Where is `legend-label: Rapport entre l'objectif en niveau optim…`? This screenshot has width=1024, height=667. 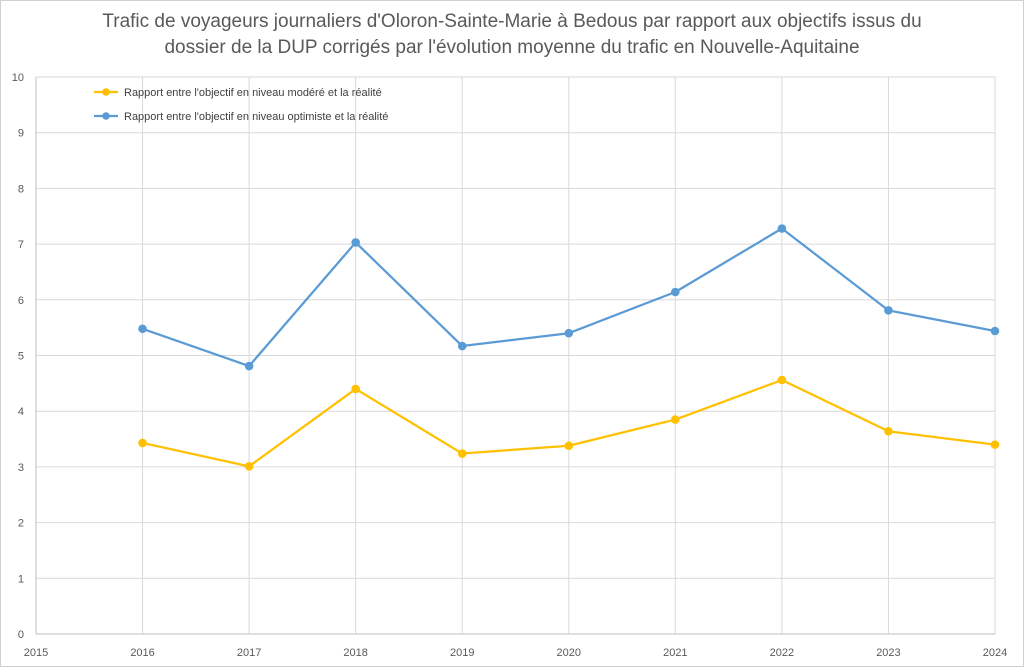 legend-label: Rapport entre l'objectif en niveau optim… is located at coordinates (256, 117).